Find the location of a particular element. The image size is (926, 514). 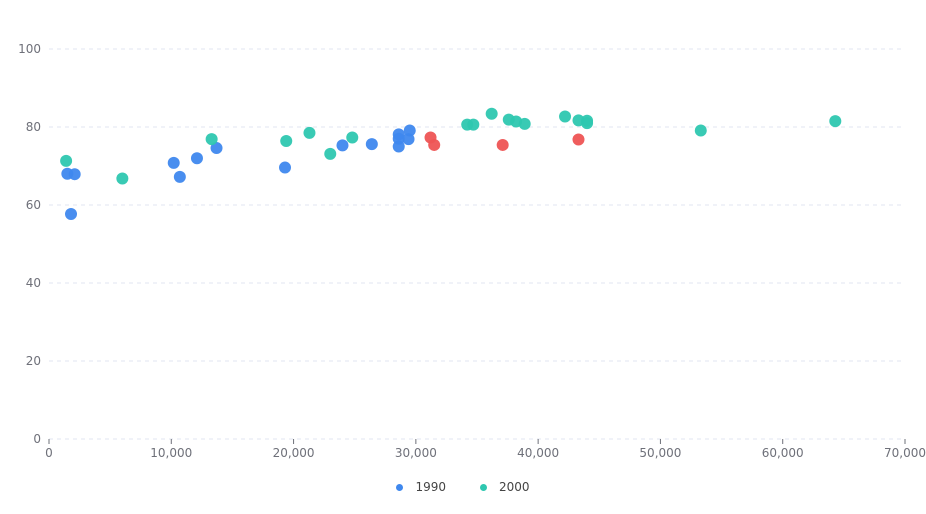

y-tick-label: 40 is located at coordinates (33, 283).